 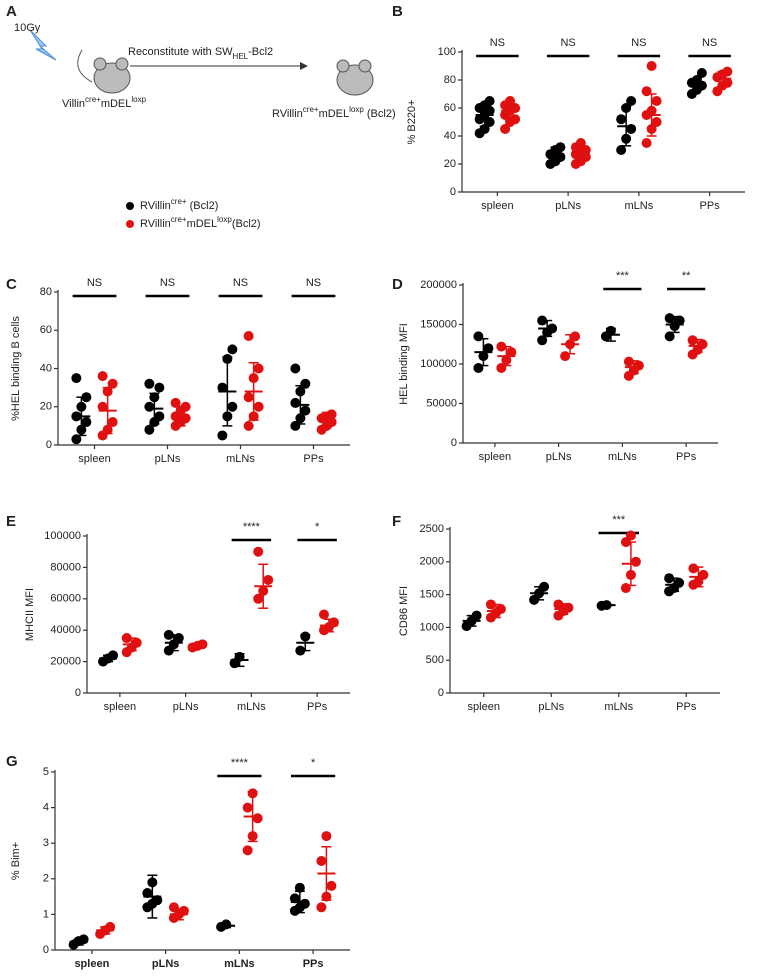 What do you see at coordinates (179, 204) in the screenshot?
I see `legend-label: RVillincre+ (Bcl2)` at bounding box center [179, 204].